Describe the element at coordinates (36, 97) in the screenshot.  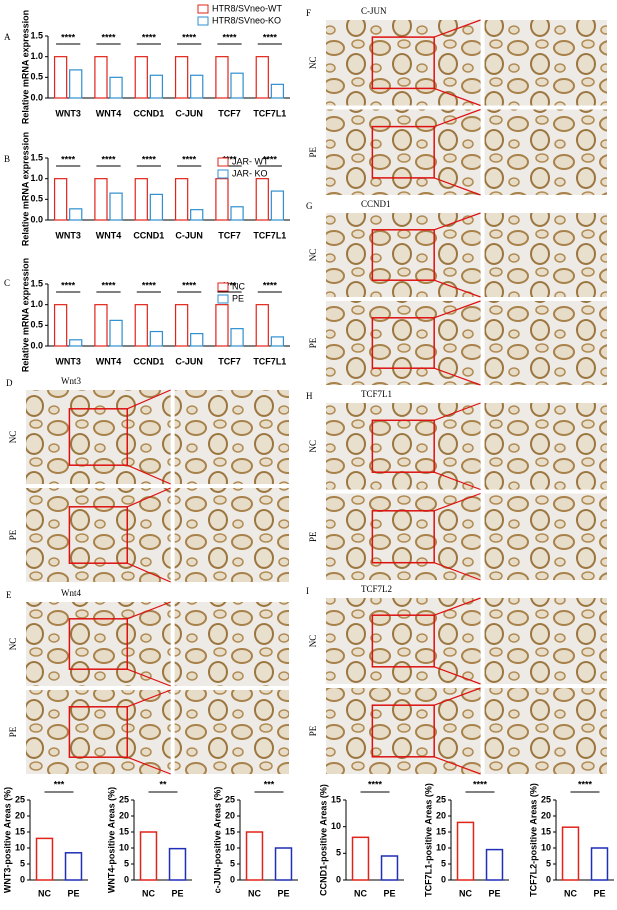
I see `y-tick-label: 0.0` at that location.